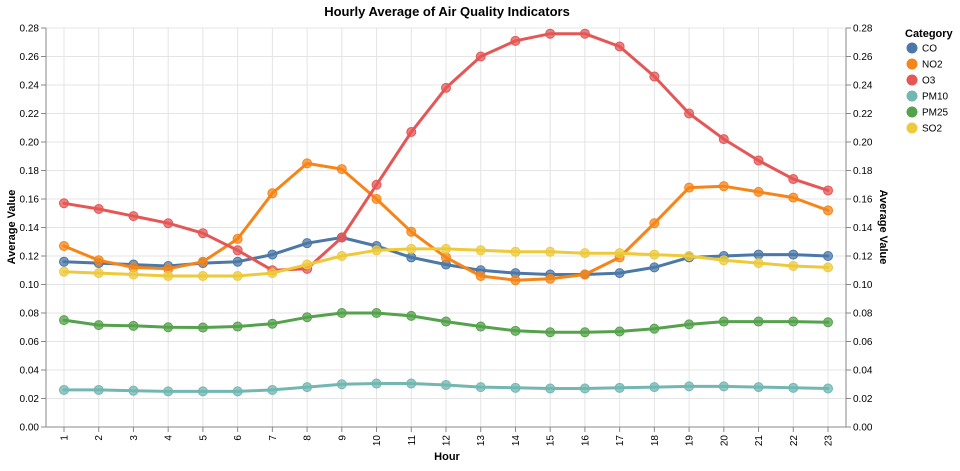  Describe the element at coordinates (921, 80) in the screenshot. I see `legend-item-o3: O3` at that location.